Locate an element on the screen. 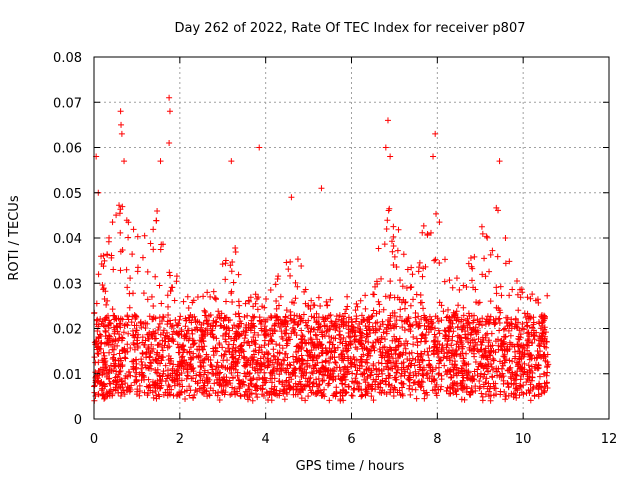 The image size is (640, 480). y-tick-label: 0.01 is located at coordinates (67, 375).